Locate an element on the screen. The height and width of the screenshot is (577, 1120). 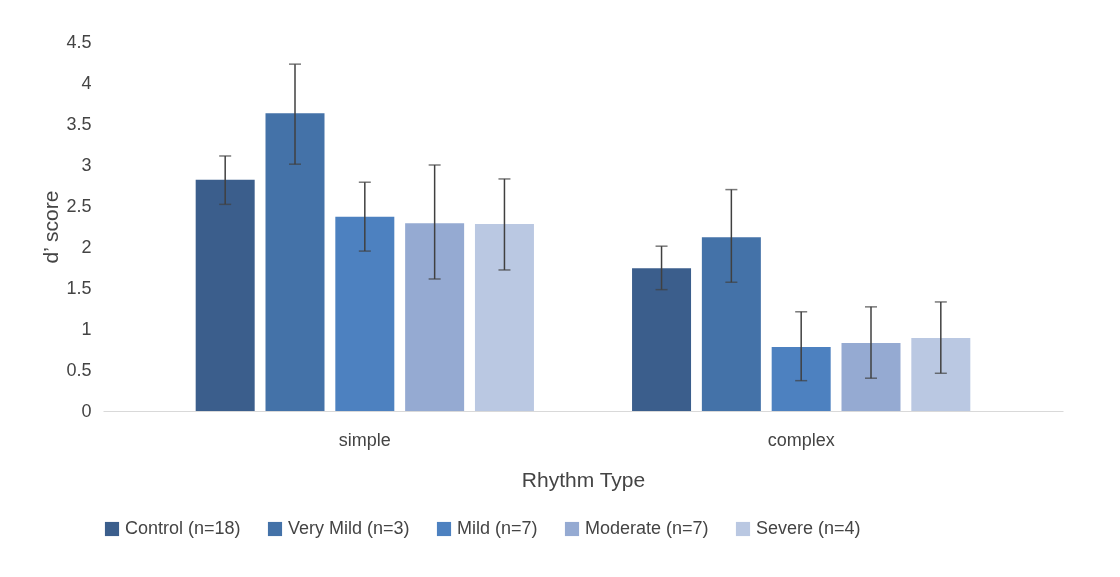
legend-label: Mild (n=7) is located at coordinates (497, 528).